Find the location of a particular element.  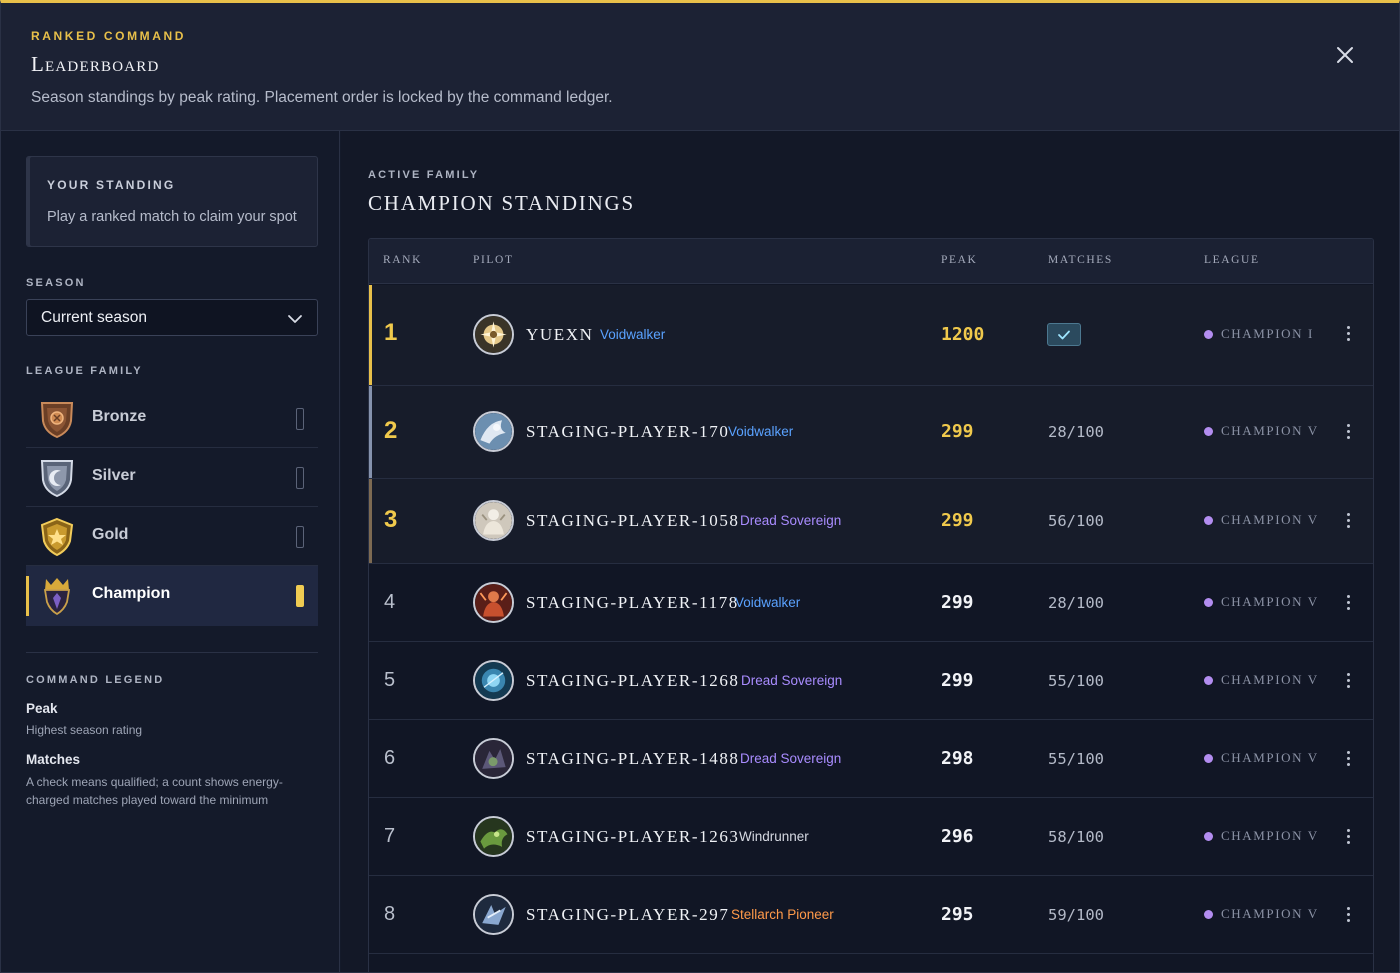

silver-shield-icon is located at coordinates (57, 479).